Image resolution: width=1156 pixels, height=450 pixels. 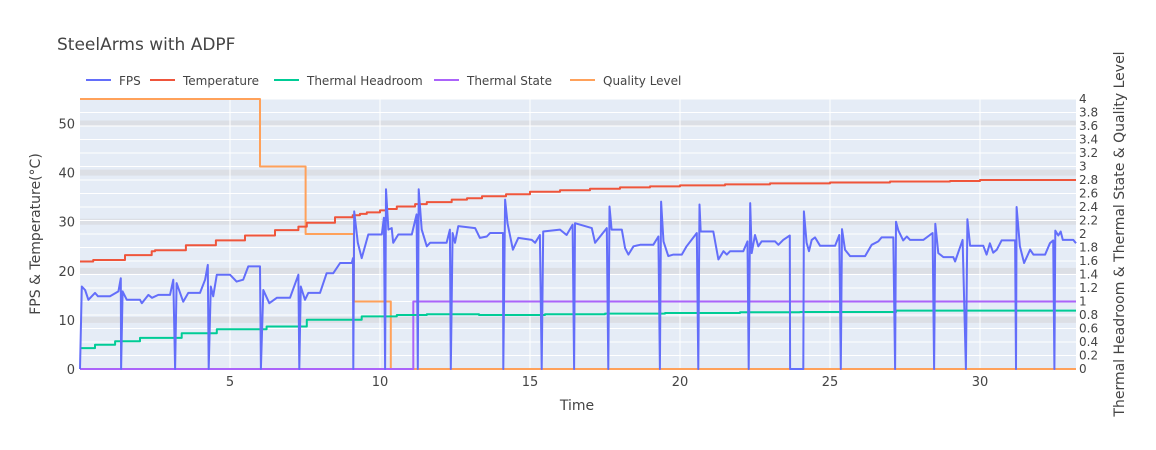 What do you see at coordinates (66, 174) in the screenshot?
I see `y-tick-left: 40` at bounding box center [66, 174].